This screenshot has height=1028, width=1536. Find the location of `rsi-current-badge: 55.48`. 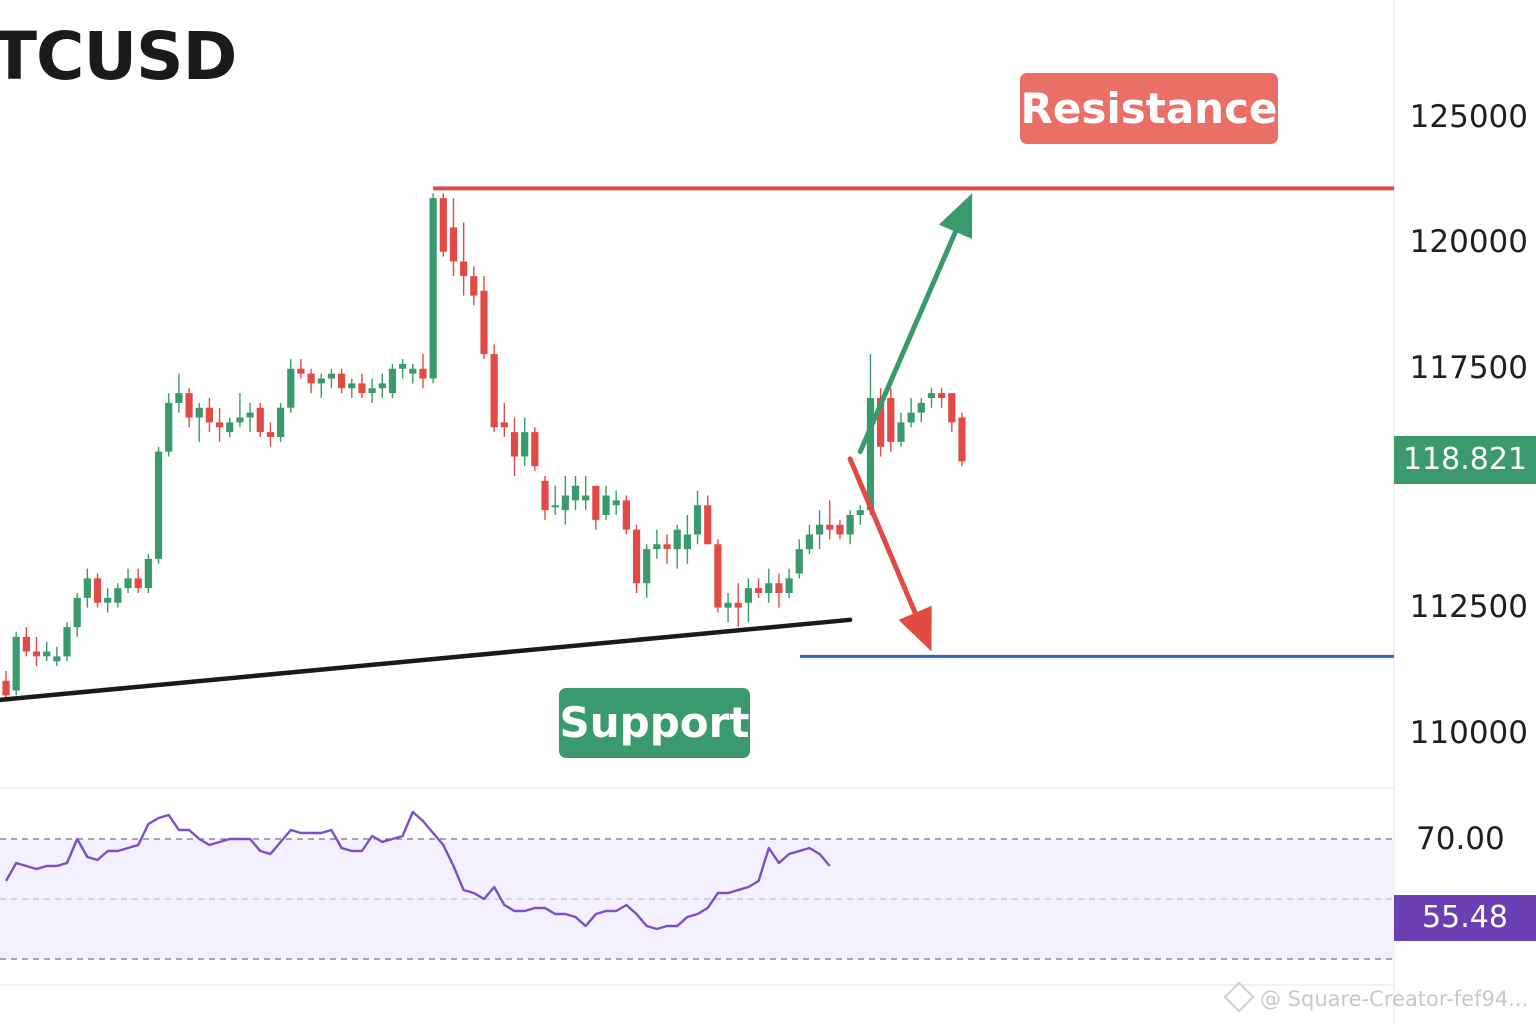

rsi-current-badge: 55.48 is located at coordinates (1465, 918).